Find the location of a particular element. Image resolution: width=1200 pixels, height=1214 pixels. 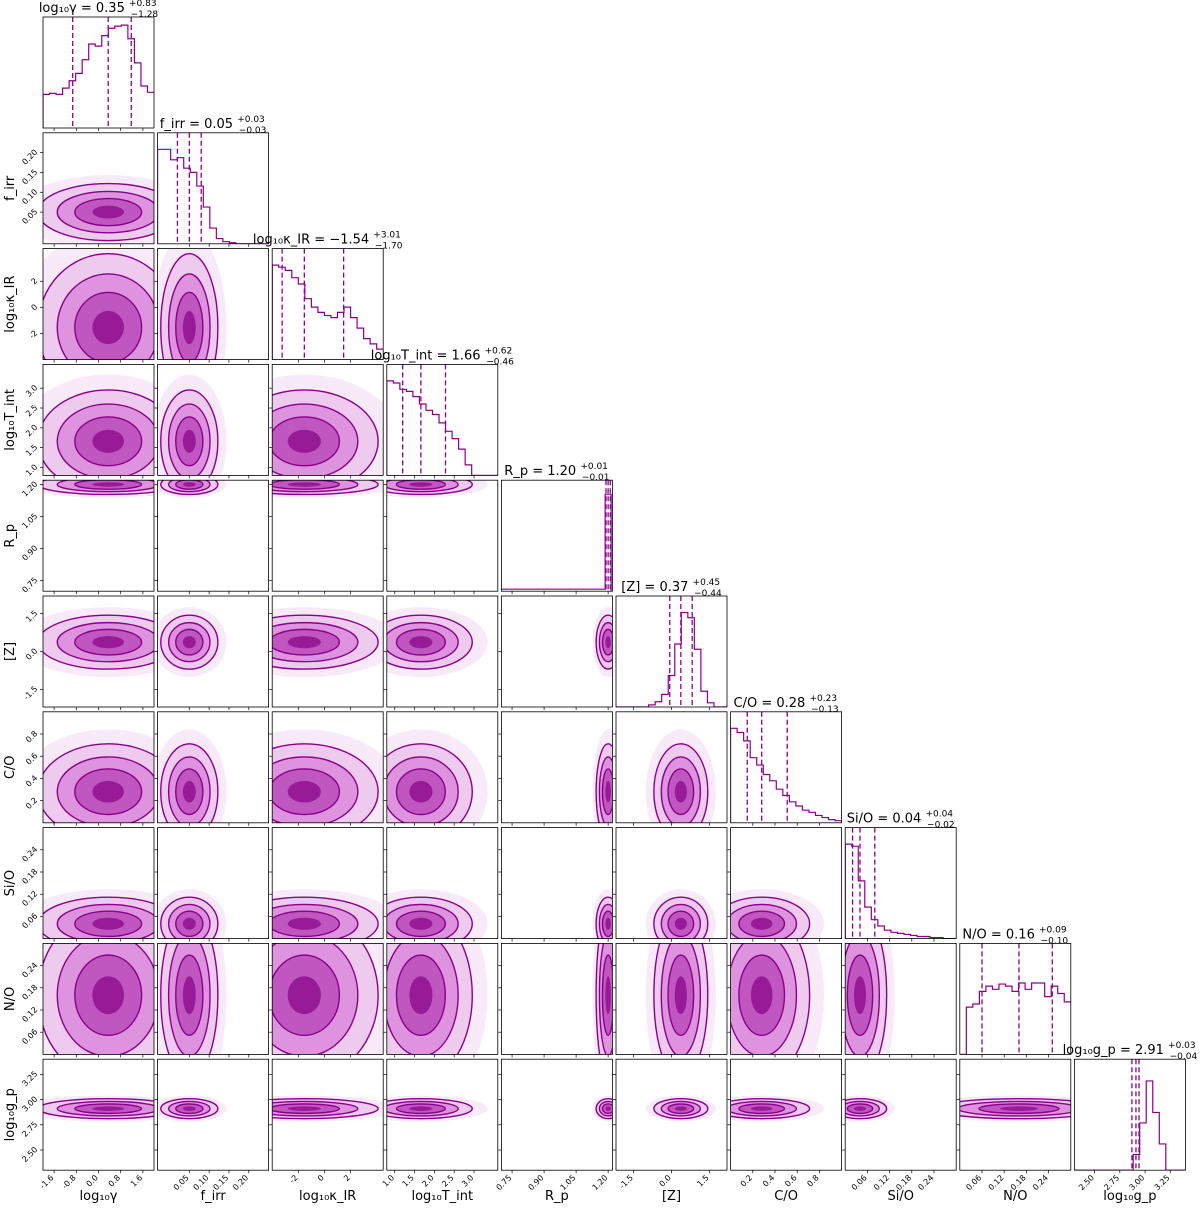

x-tick-label: -1.6 is located at coordinates (46, 1181).